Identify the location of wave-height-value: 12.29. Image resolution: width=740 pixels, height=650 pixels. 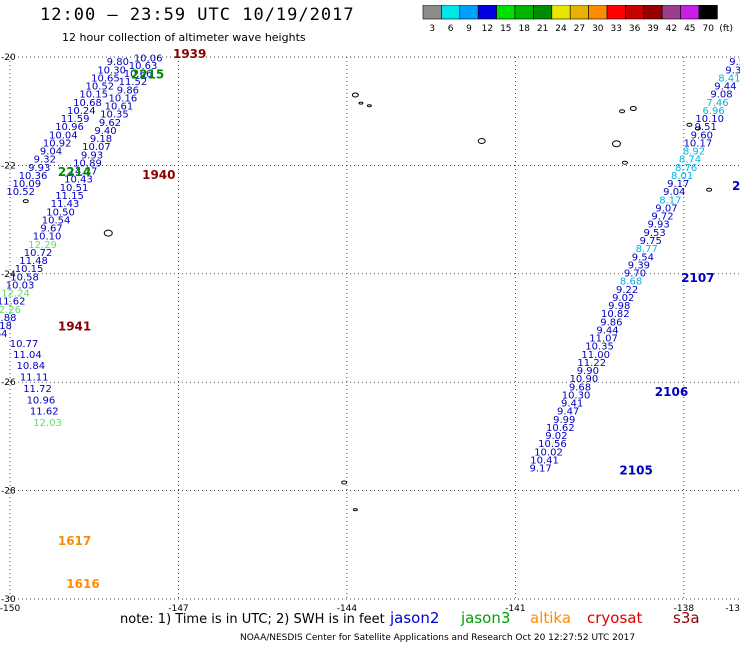
(42, 245).